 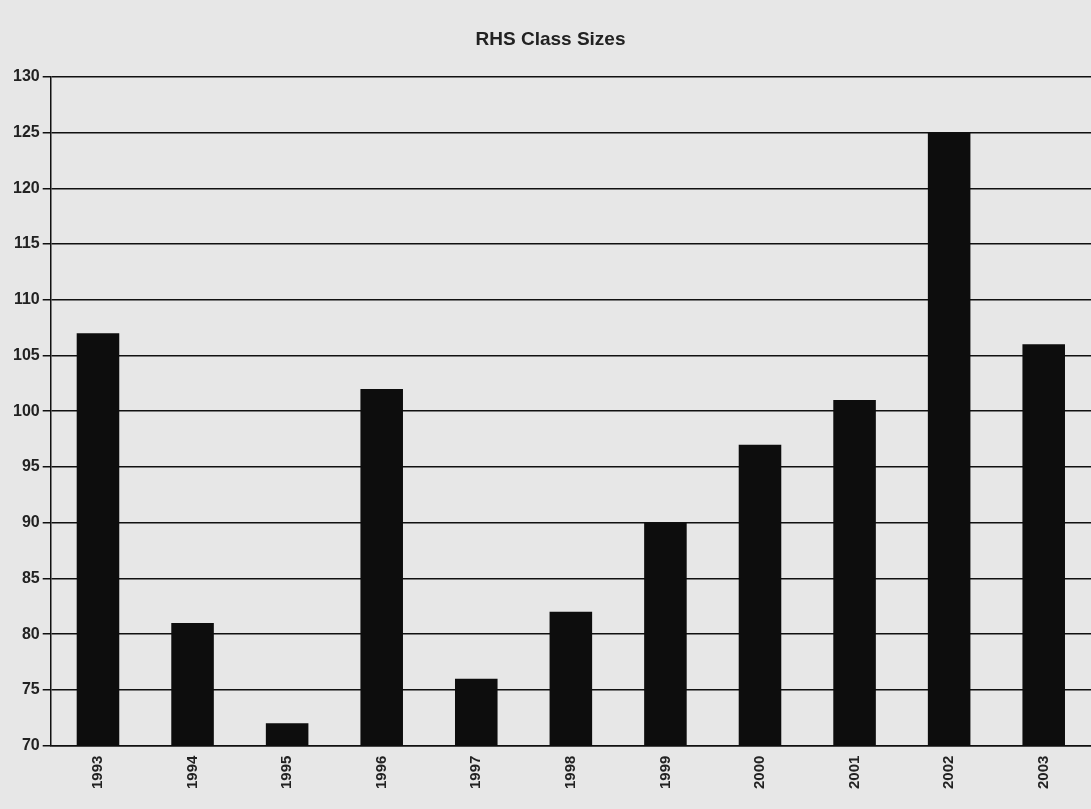 I want to click on y-tick-label: 120, so click(x=26, y=187).